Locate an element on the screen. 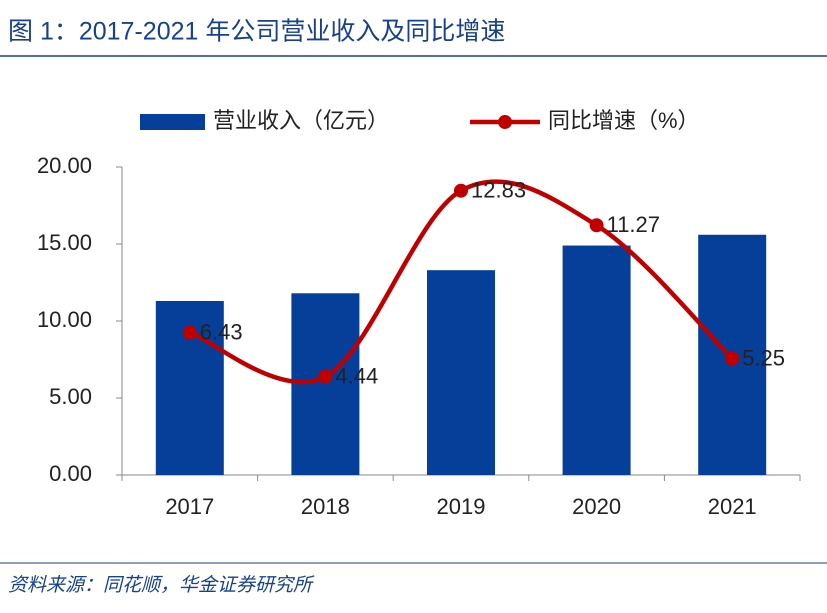  x-tick-label: 2017 is located at coordinates (189, 506).